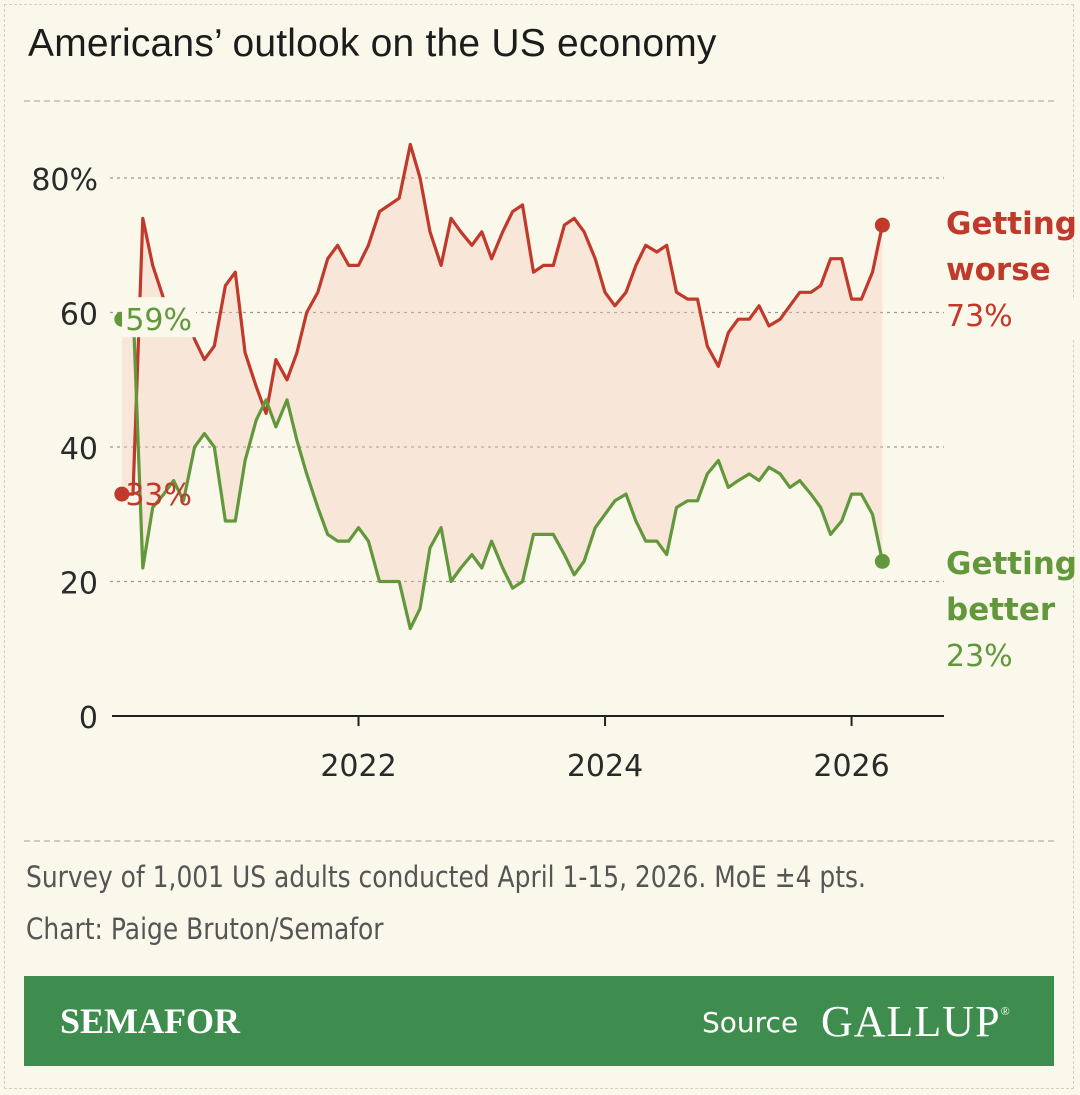 This screenshot has height=1095, width=1080. Describe the element at coordinates (882, 561) in the screenshot. I see `end-point-better` at that location.